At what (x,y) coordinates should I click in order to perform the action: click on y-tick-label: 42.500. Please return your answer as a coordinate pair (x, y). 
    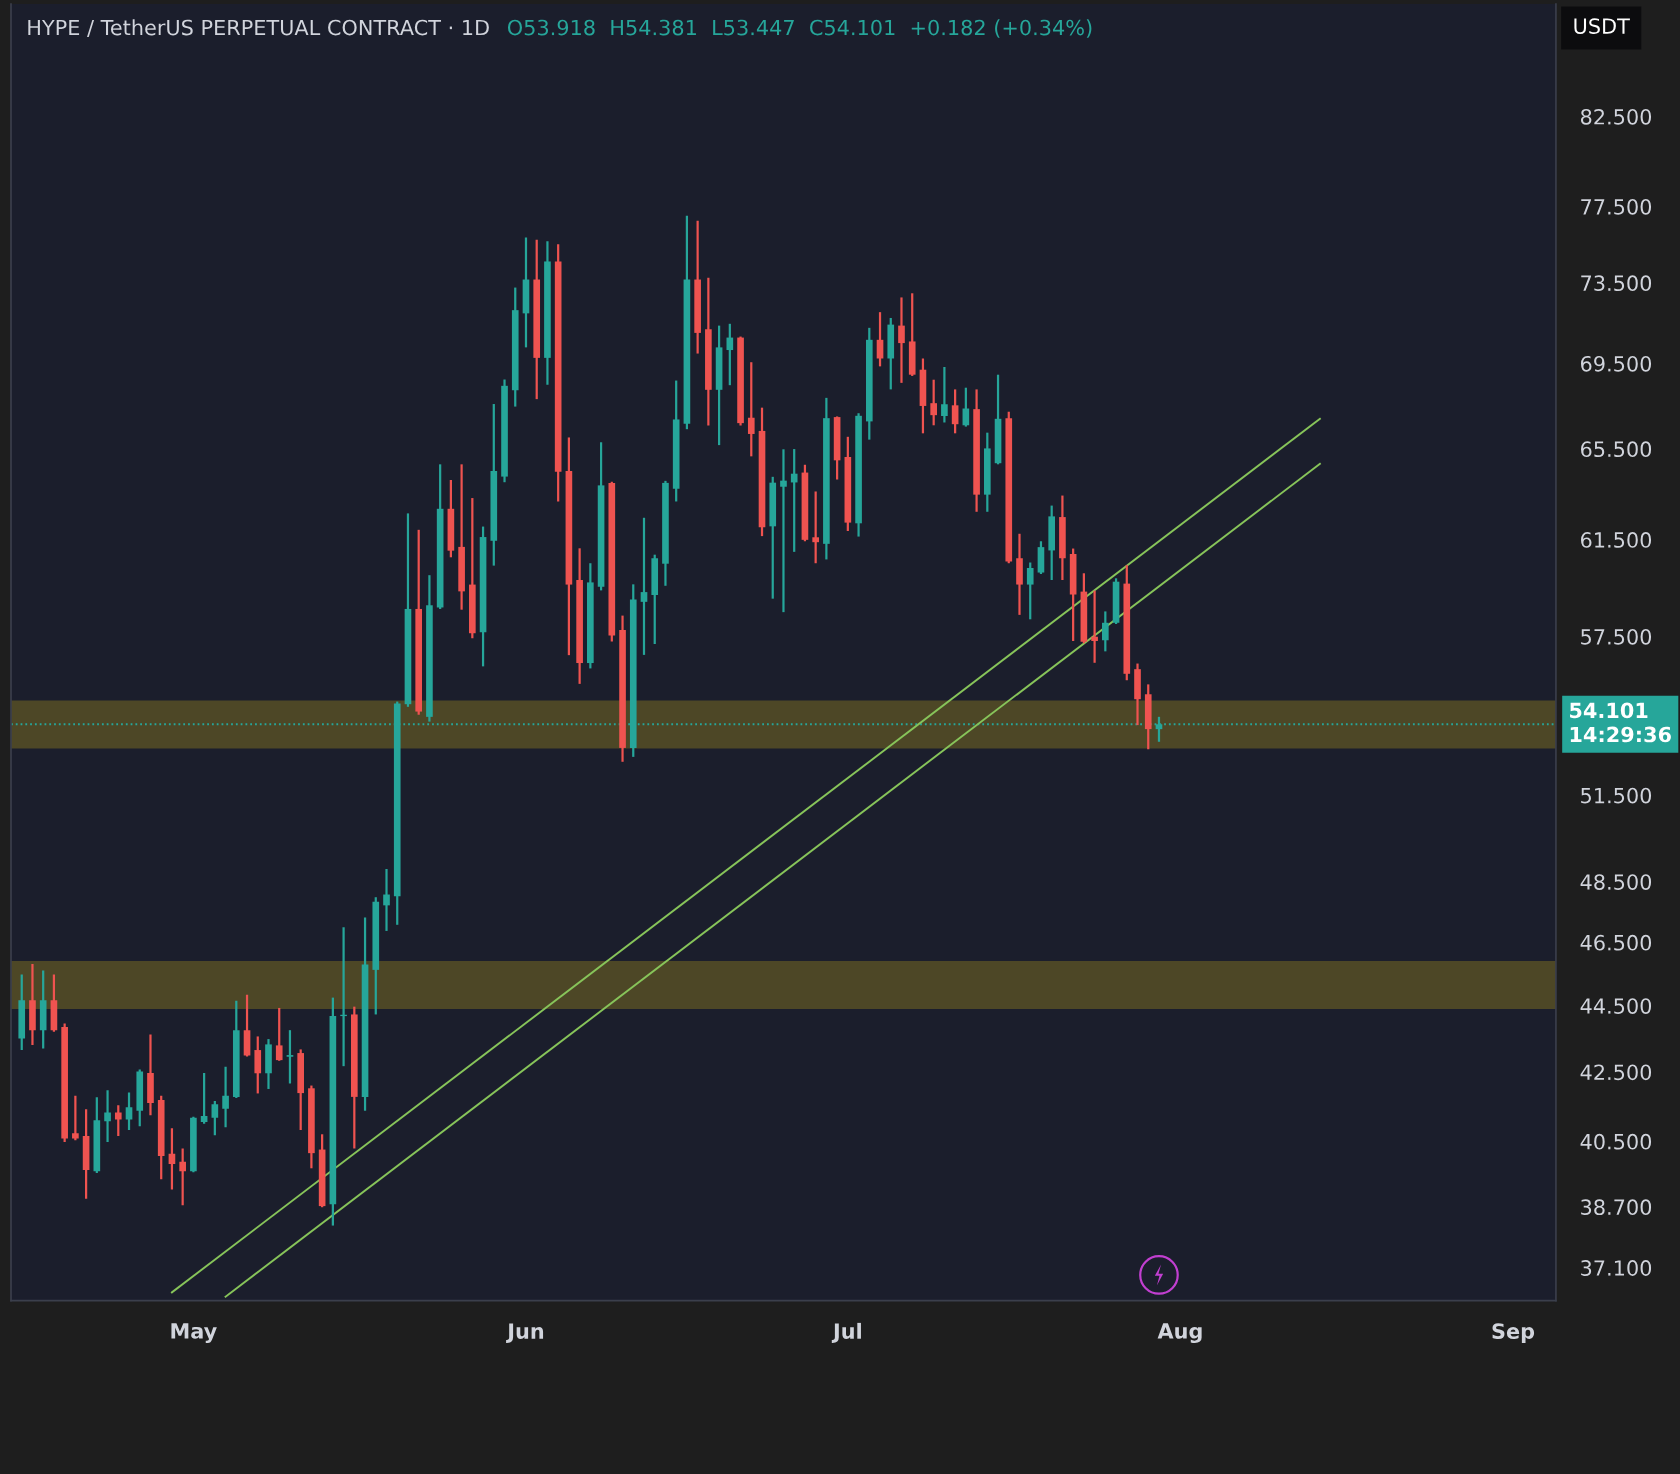
    Looking at the image, I should click on (1616, 1072).